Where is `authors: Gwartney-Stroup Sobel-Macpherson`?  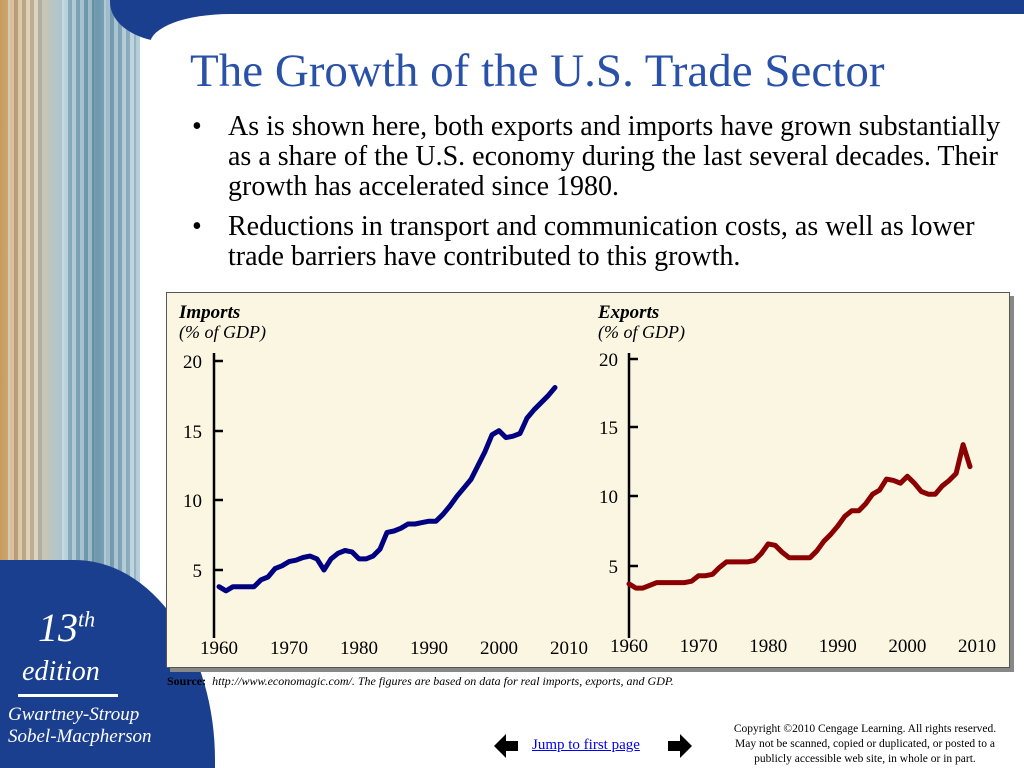
authors: Gwartney-Stroup Sobel-Macpherson is located at coordinates (80, 726).